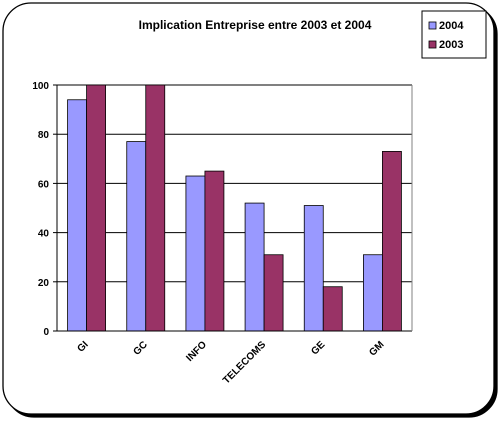 This screenshot has height=421, width=501. What do you see at coordinates (313, 268) in the screenshot?
I see `bar-2004-ge` at bounding box center [313, 268].